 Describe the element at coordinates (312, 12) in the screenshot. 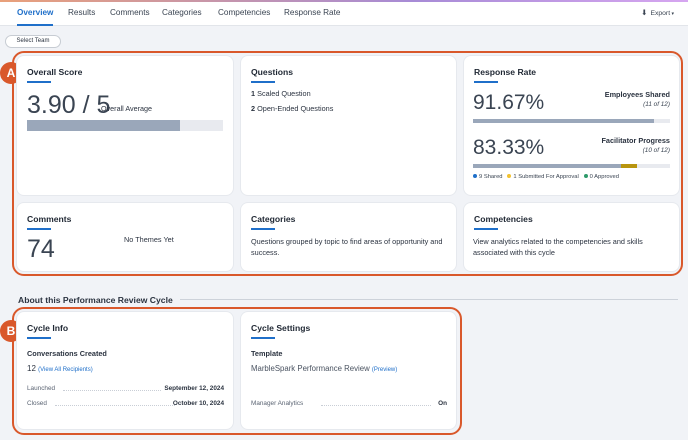

I see `tab-response-rate: Response Rate` at that location.